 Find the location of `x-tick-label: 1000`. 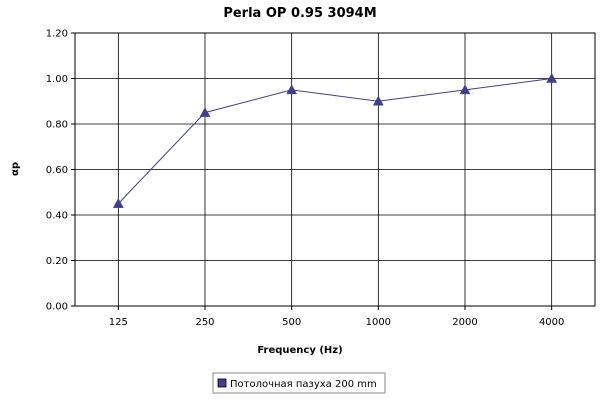

x-tick-label: 1000 is located at coordinates (378, 322).